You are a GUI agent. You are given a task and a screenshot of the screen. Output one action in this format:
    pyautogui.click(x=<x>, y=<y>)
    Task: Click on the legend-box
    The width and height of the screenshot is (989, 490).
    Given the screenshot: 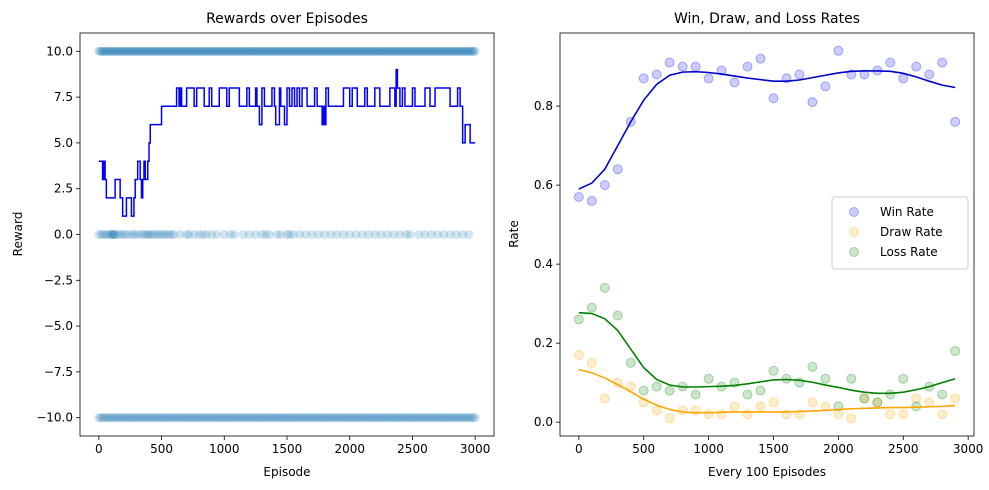 What is the action you would take?
    pyautogui.click(x=900, y=233)
    